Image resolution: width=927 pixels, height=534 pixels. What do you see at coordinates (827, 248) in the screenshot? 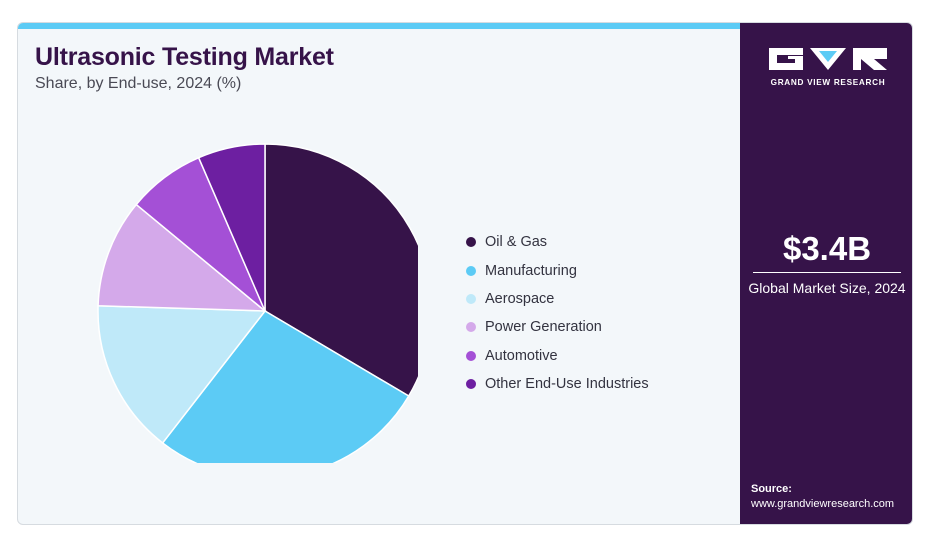
I see `market-size-value: $3.4B` at bounding box center [827, 248].